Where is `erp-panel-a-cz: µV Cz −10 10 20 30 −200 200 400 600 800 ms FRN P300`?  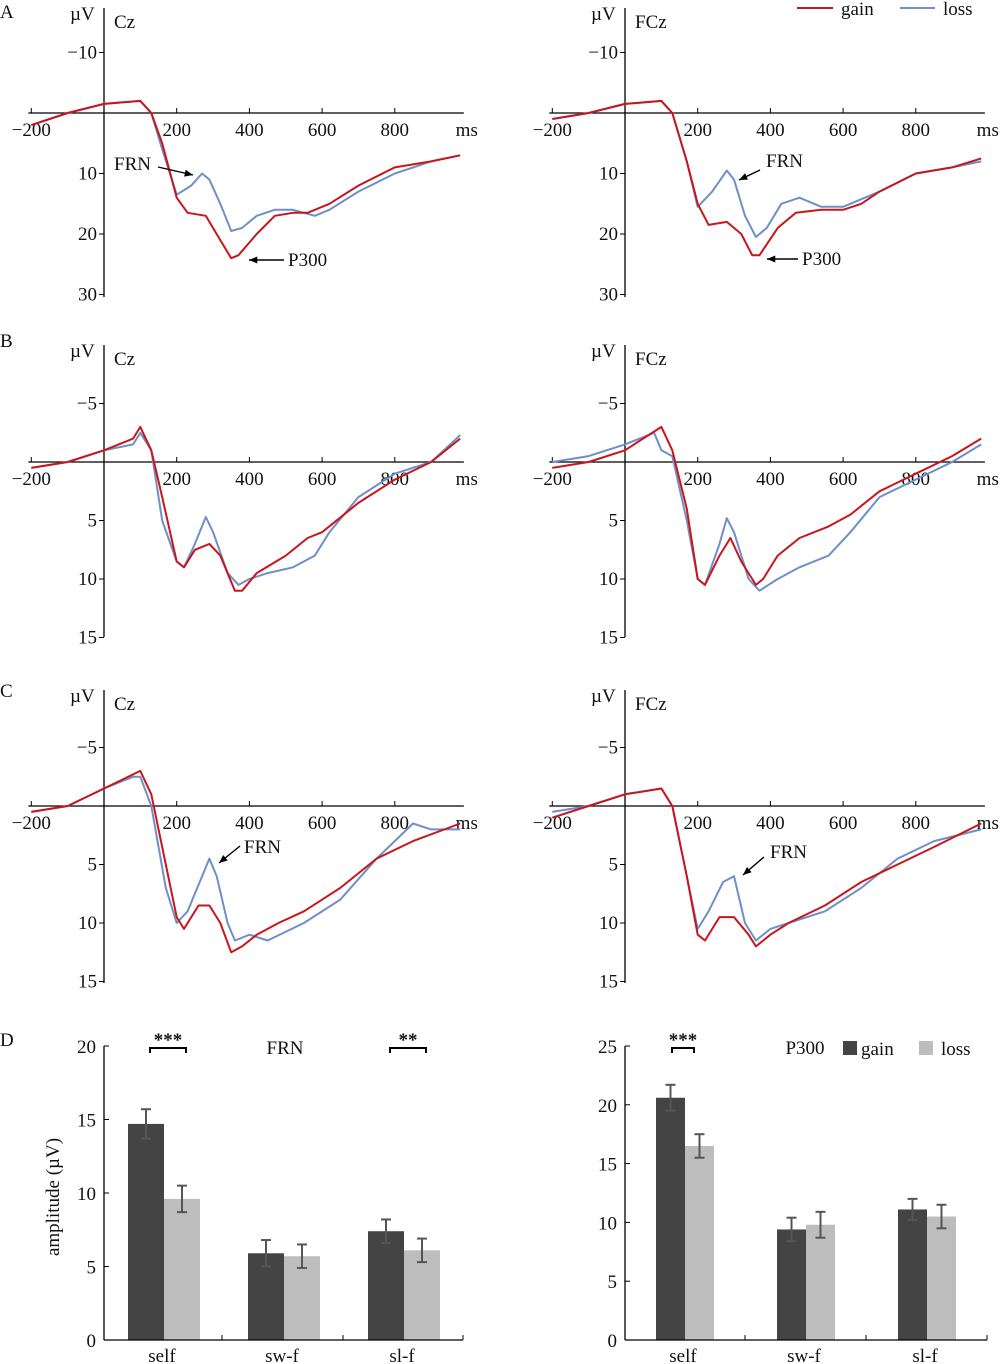
erp-panel-a-cz: µV Cz −10 10 20 30 −200 200 400 600 800 ms FRN P300 is located at coordinates (245, 155).